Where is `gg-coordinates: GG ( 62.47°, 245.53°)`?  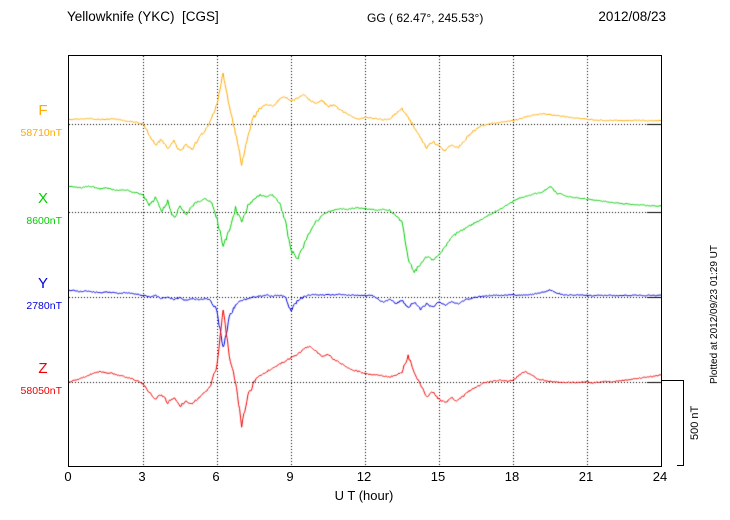 gg-coordinates: GG ( 62.47°, 245.53°) is located at coordinates (425, 18).